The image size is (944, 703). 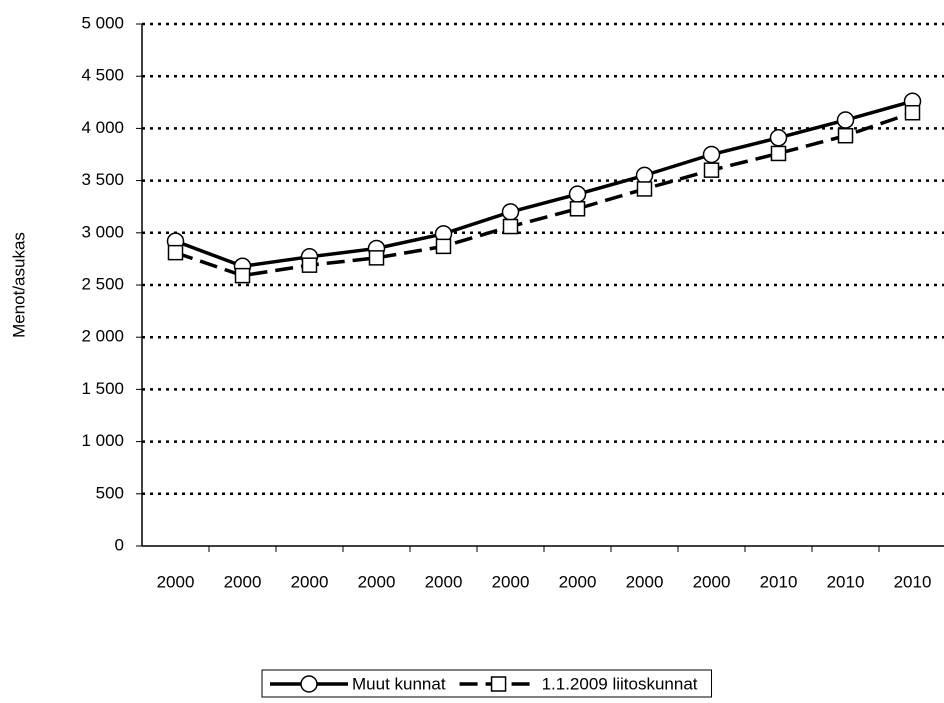 I want to click on y-axis-label: Menot/asukas, so click(x=18, y=285).